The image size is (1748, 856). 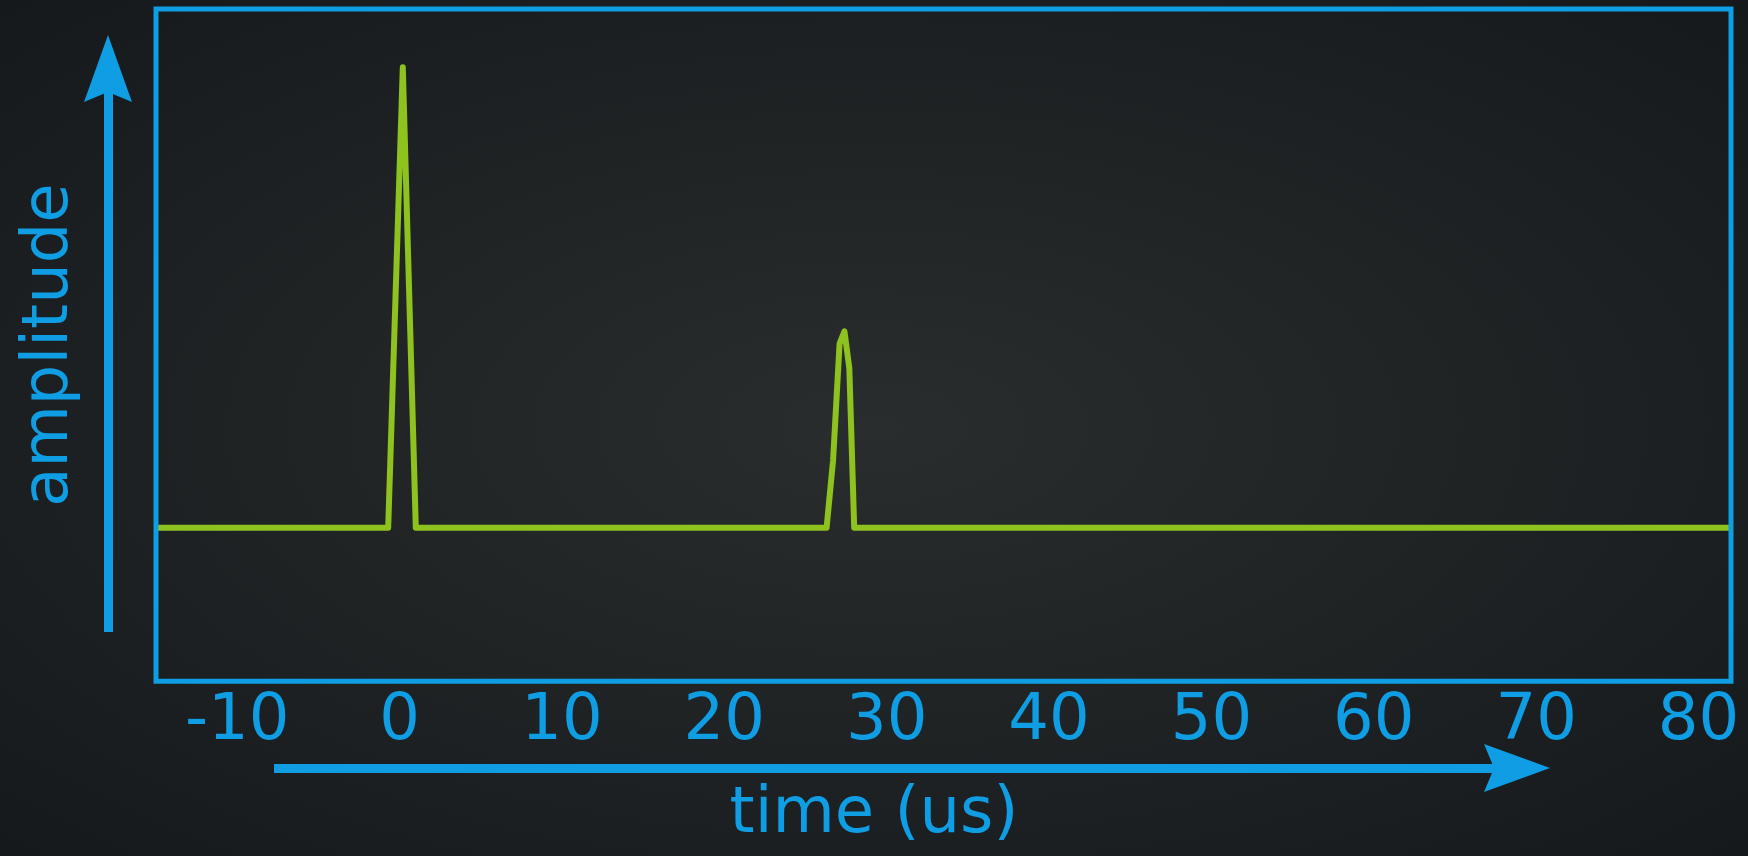 What do you see at coordinates (1374, 717) in the screenshot?
I see `x-tick-label: 60` at bounding box center [1374, 717].